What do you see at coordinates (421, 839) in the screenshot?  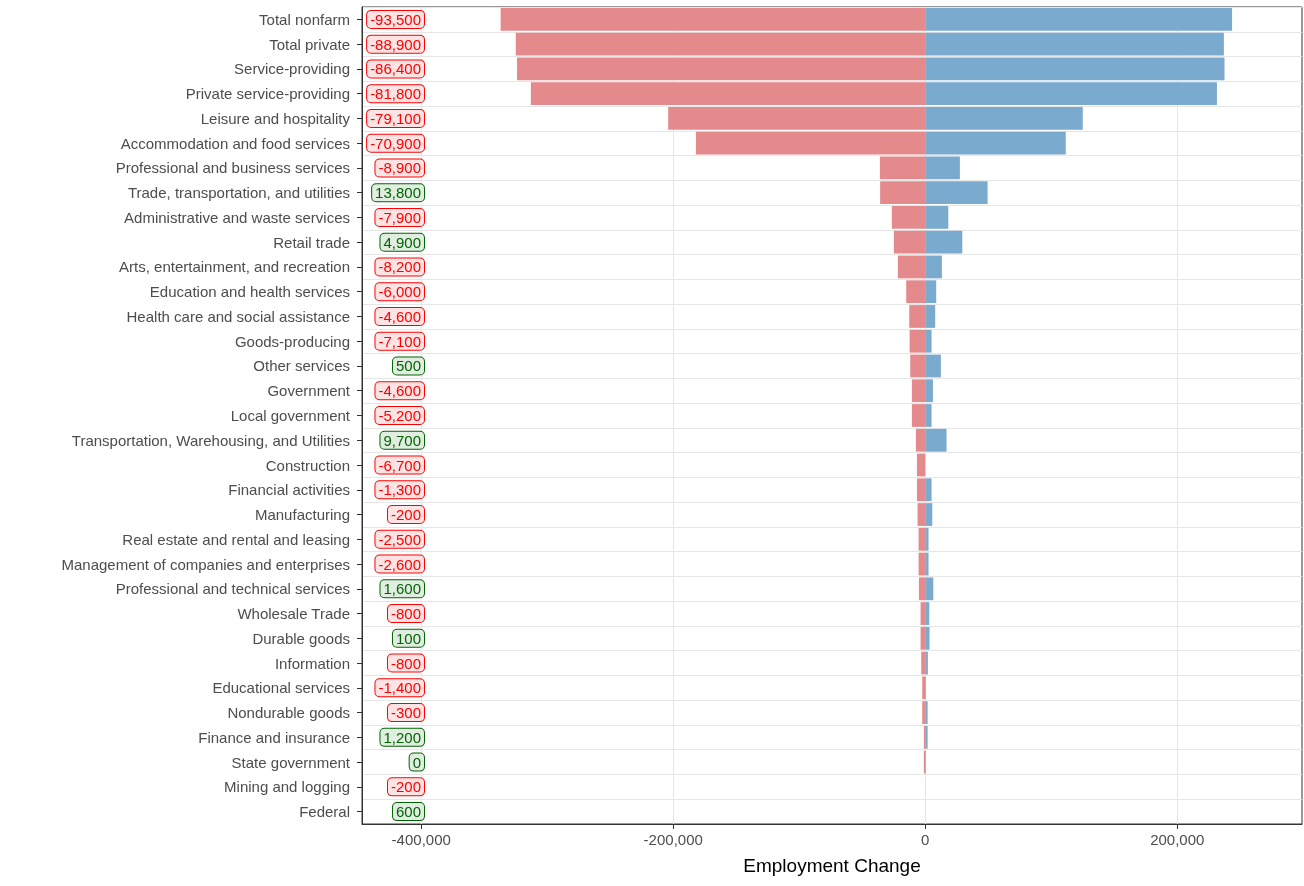 I see `x-tick-label: -400,000` at bounding box center [421, 839].